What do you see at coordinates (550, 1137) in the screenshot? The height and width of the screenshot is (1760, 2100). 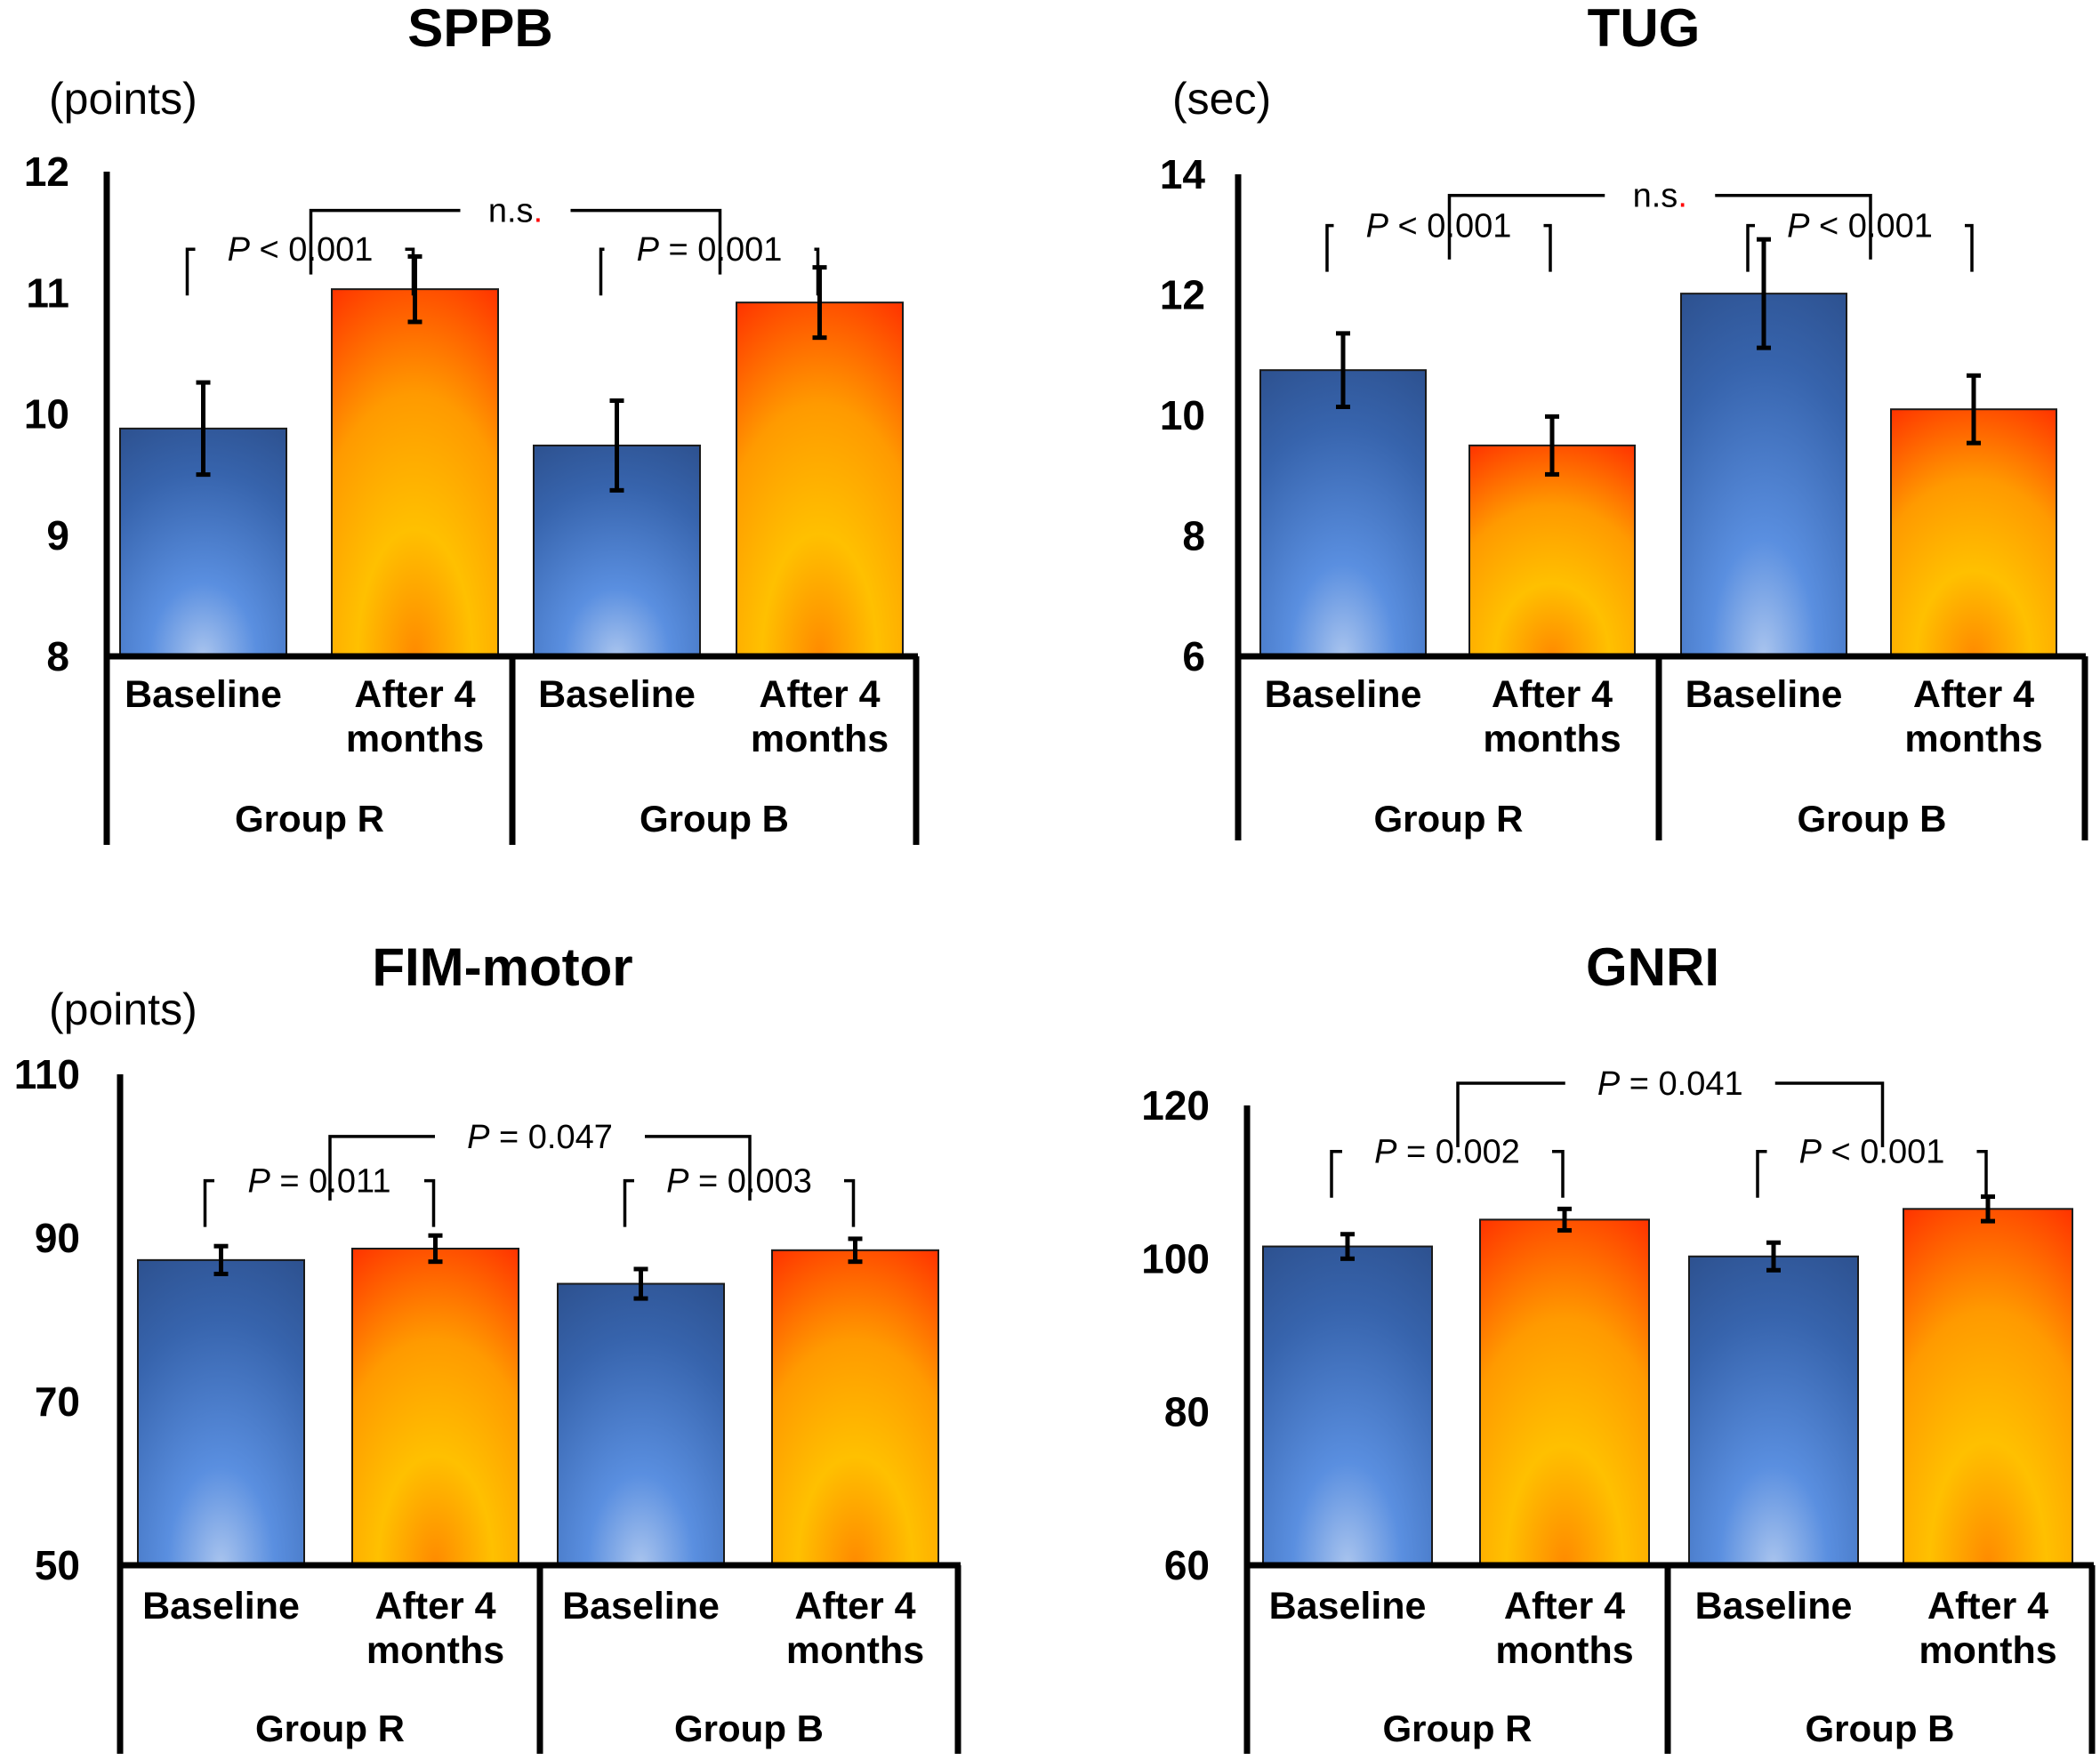 I see `significance-label-text: = 0.047` at bounding box center [550, 1137].